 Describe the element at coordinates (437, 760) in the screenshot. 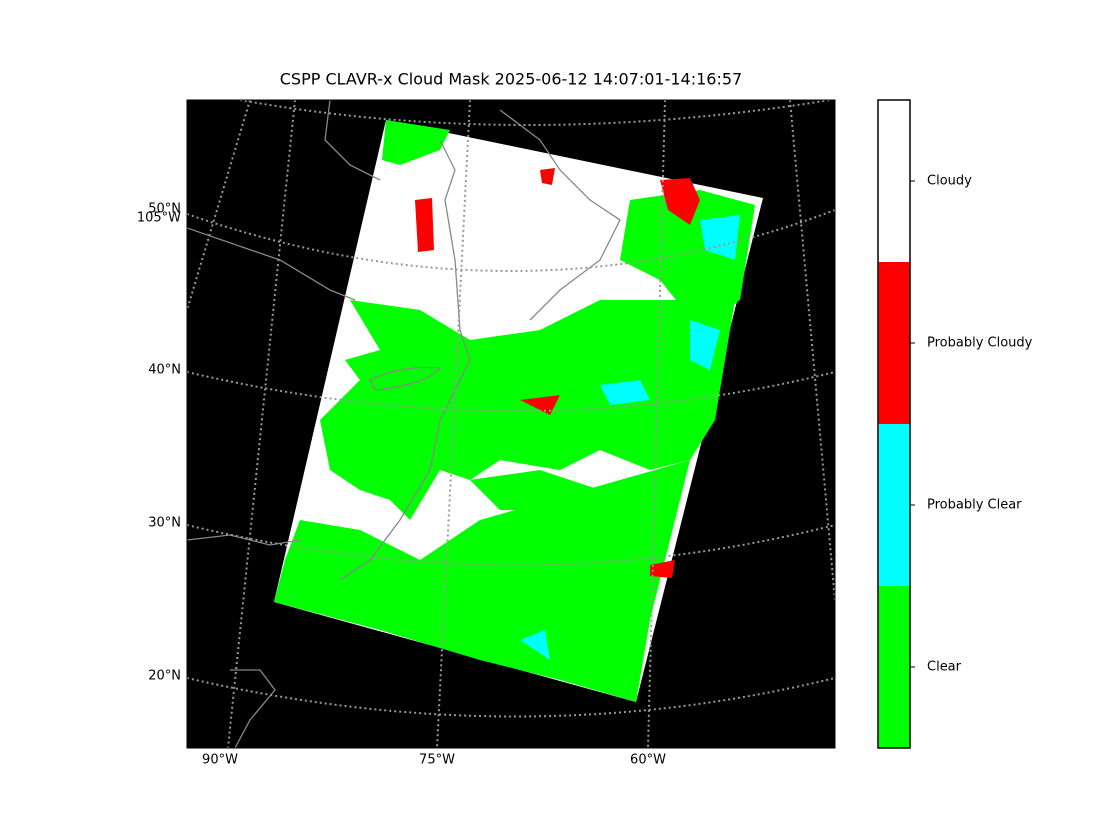

I see `lon-label: 75°W` at that location.